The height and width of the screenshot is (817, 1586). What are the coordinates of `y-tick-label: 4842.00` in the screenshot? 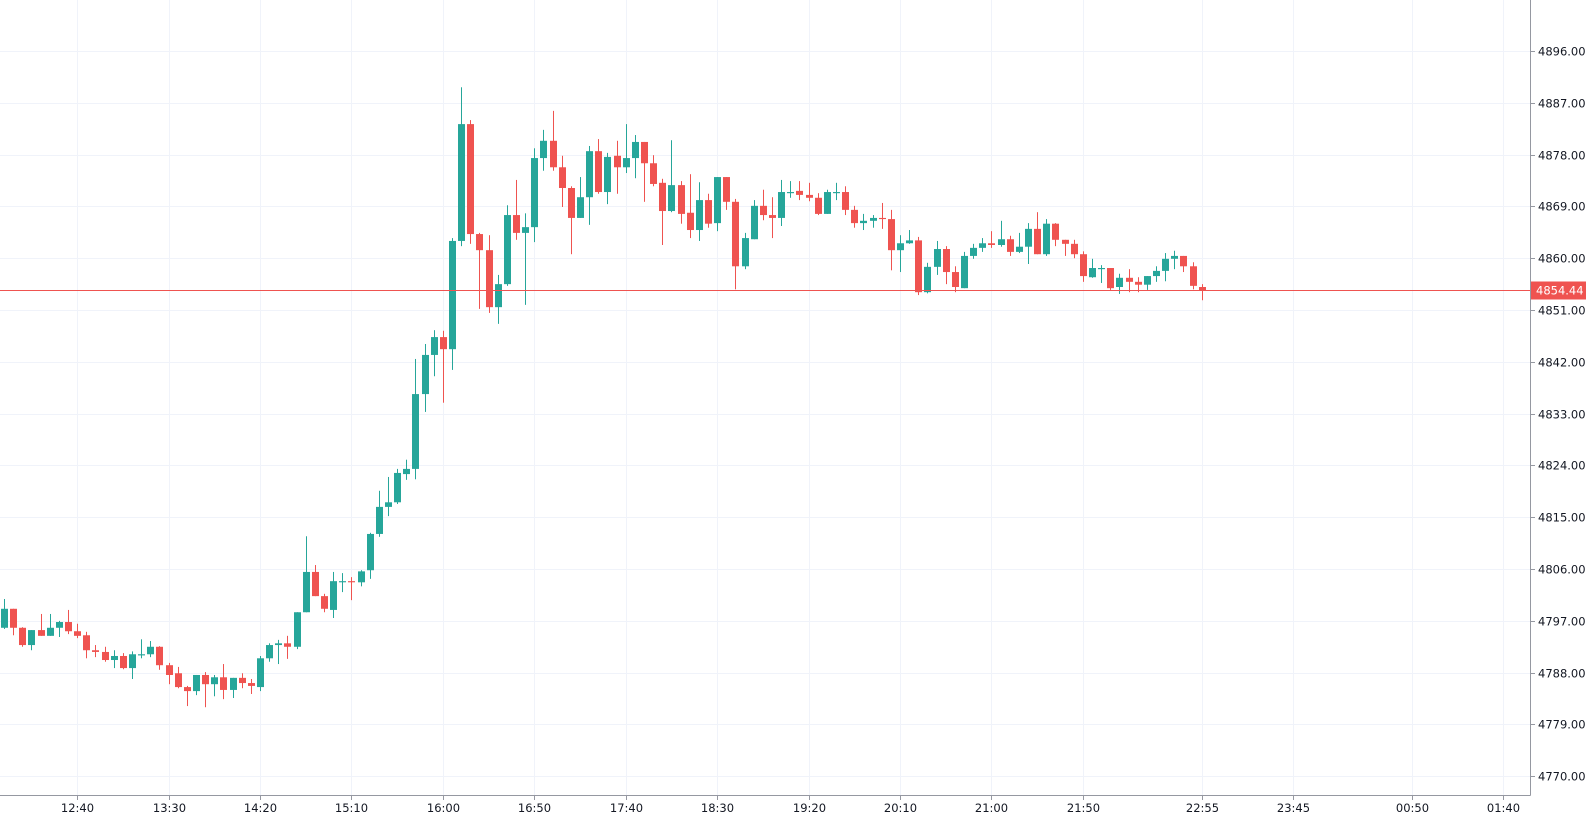 It's located at (1562, 363).